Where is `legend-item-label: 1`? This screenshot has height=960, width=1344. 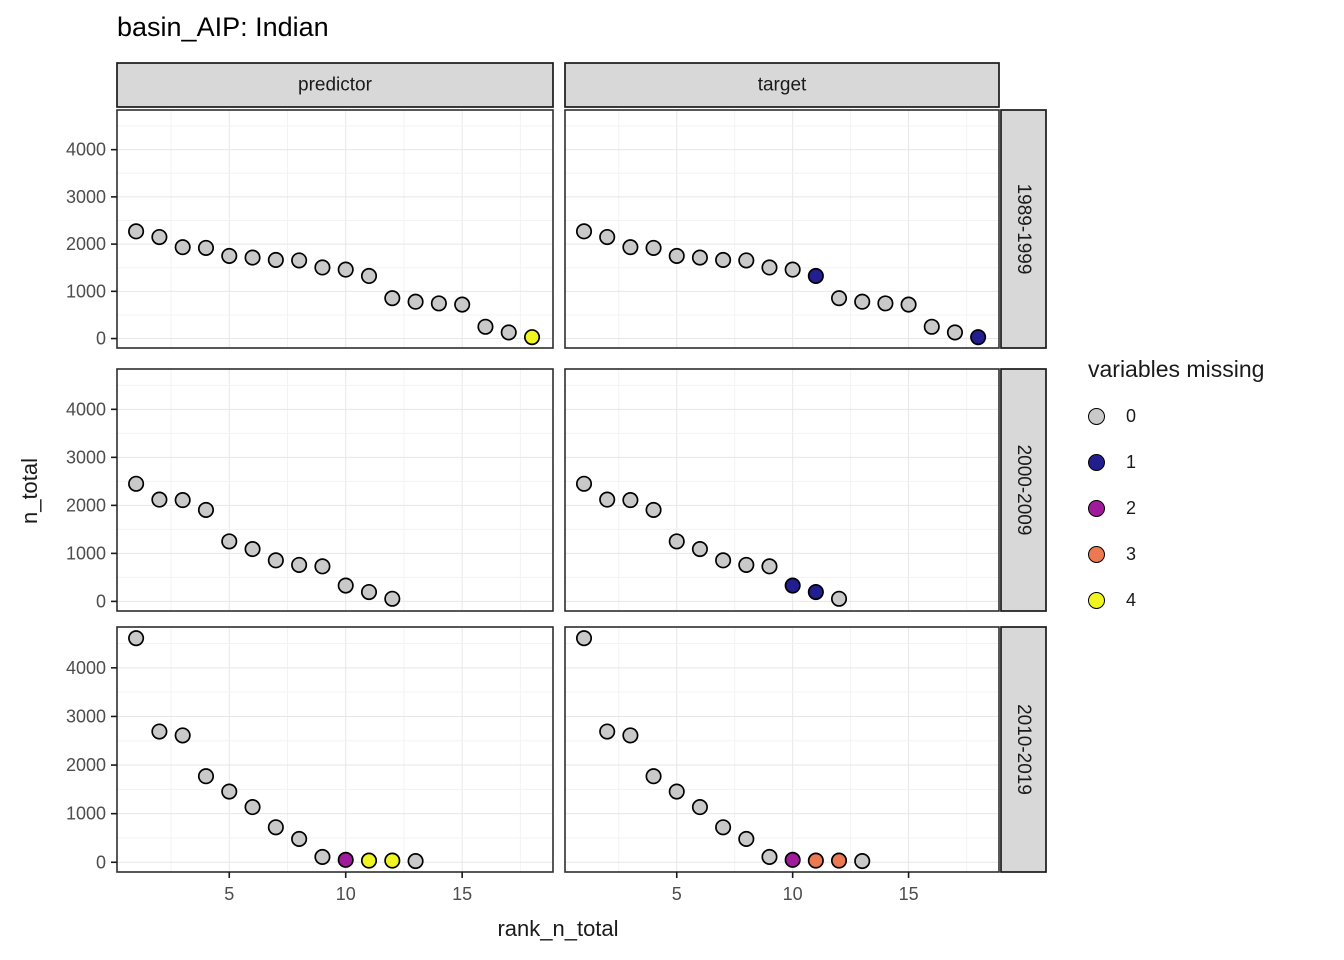
legend-item-label: 1 is located at coordinates (1131, 462).